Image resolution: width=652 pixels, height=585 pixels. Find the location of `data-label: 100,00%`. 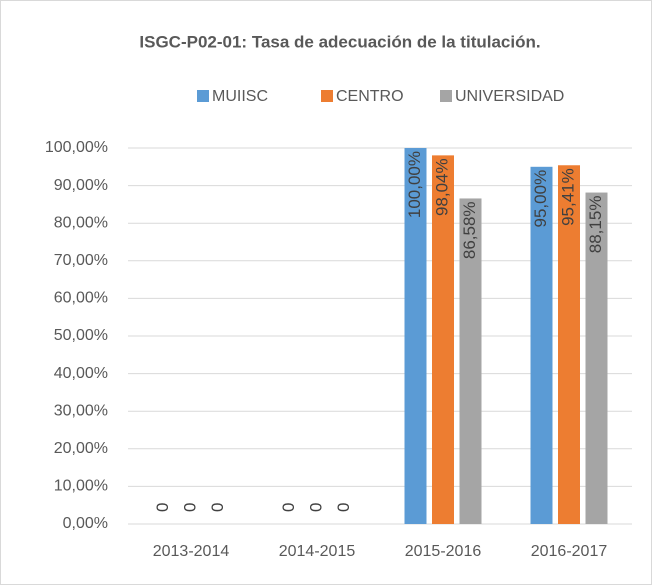

data-label: 100,00% is located at coordinates (414, 184).